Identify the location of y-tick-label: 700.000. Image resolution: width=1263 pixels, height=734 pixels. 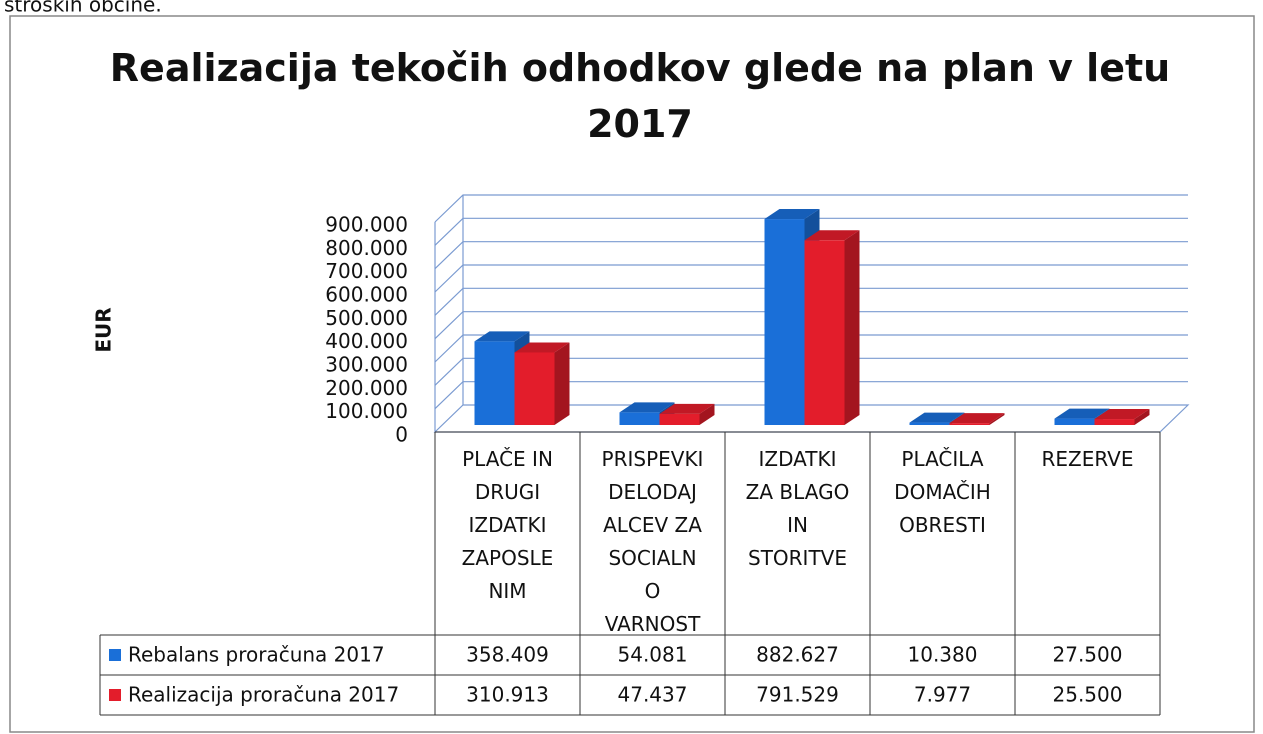
(366, 271).